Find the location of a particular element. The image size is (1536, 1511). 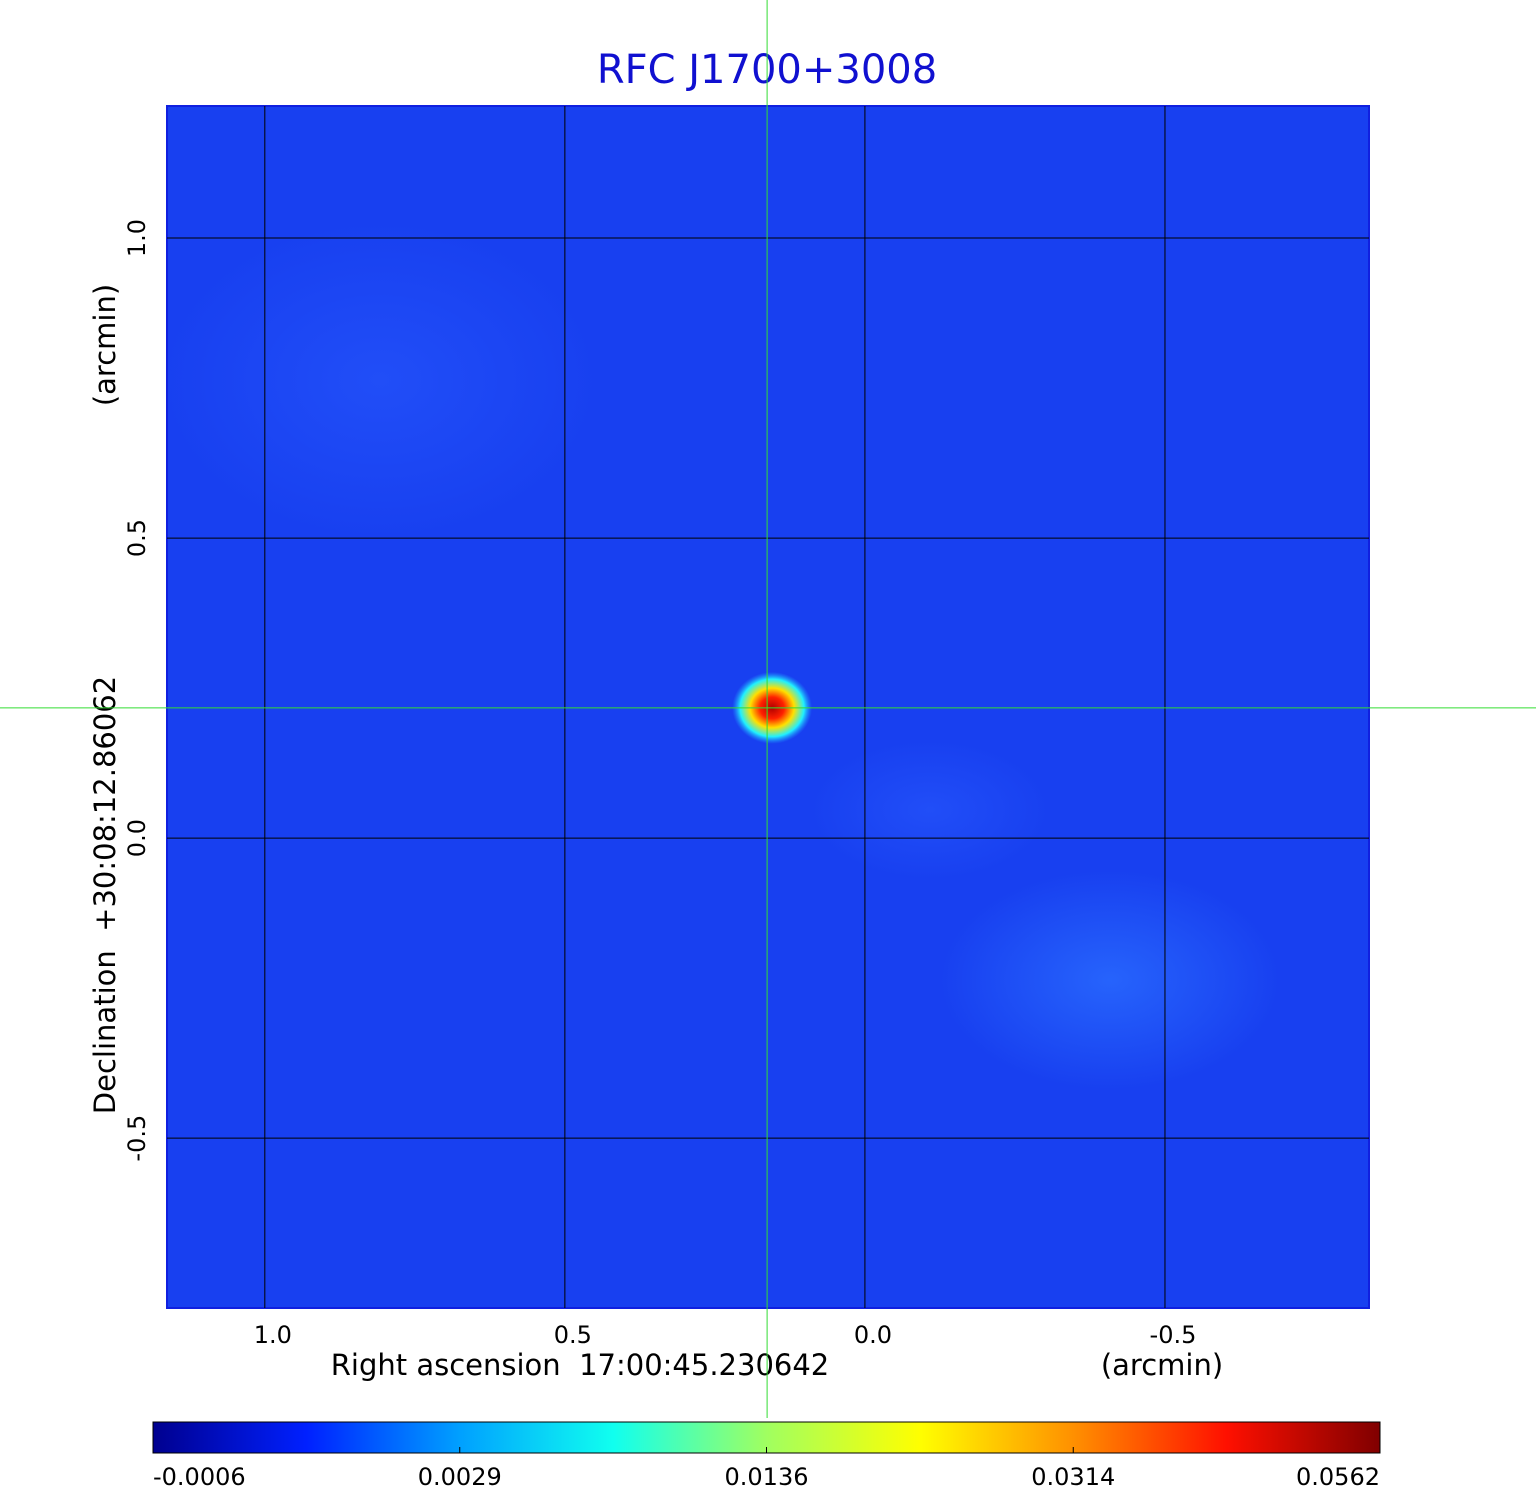

x-tick-label: 0.5 is located at coordinates (573, 1335).